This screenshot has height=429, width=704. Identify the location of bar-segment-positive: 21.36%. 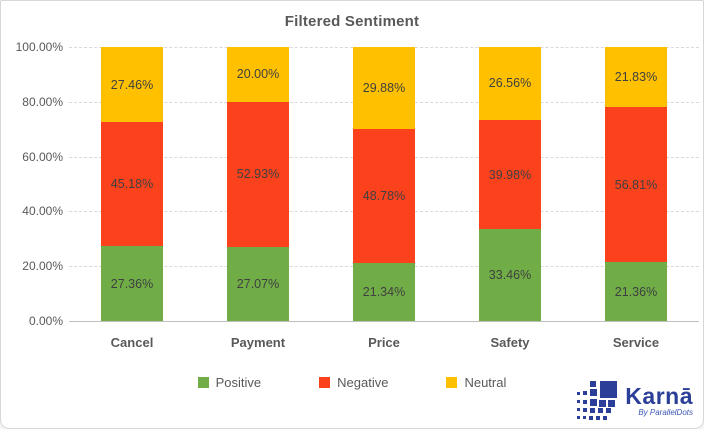
(636, 291).